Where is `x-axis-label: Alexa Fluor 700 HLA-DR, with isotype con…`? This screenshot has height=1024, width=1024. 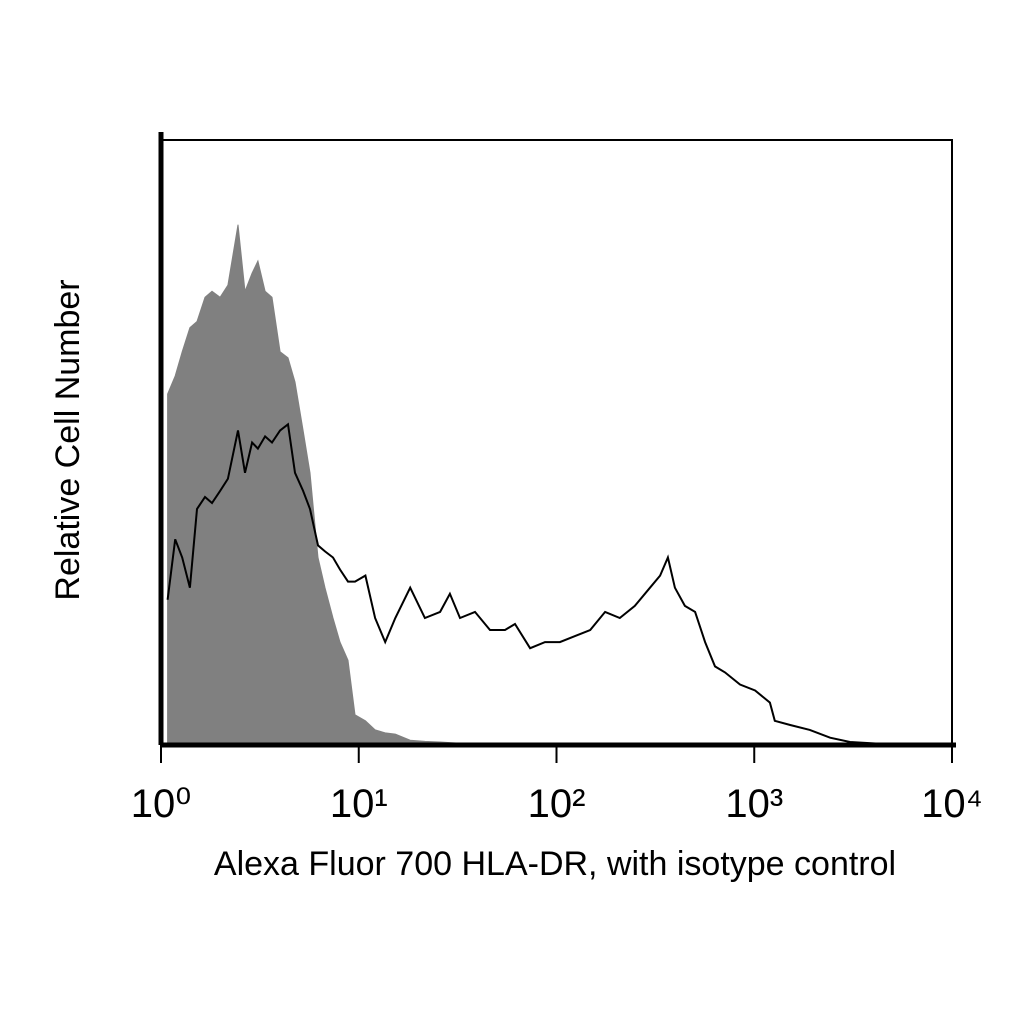 x-axis-label: Alexa Fluor 700 HLA-DR, with isotype con… is located at coordinates (555, 864).